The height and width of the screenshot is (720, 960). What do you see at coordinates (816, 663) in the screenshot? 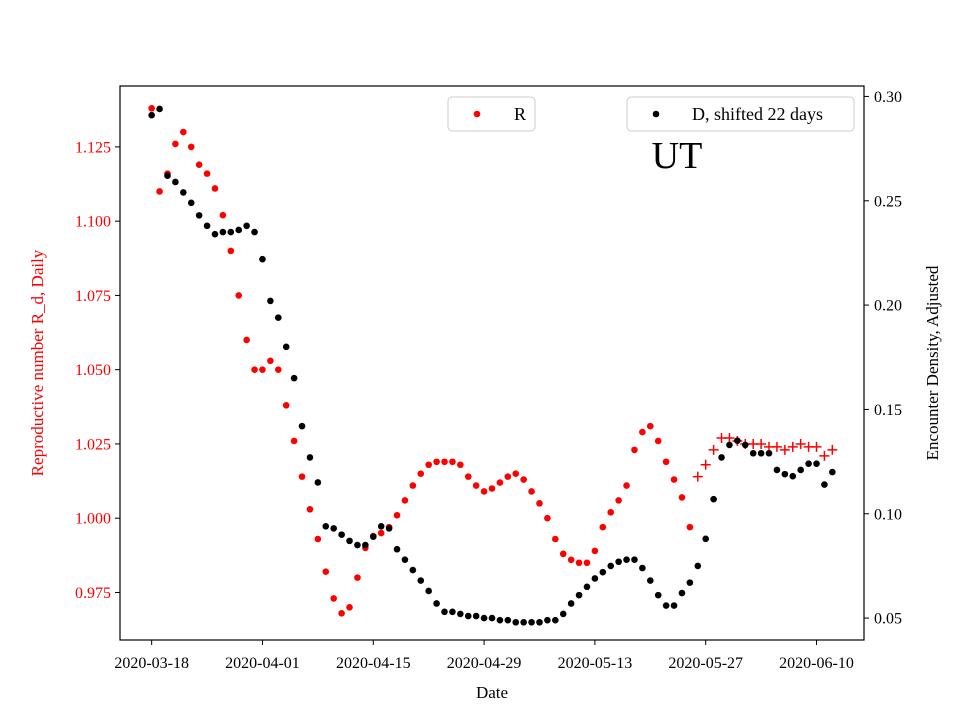
I see `x-tick-label: 2020-06-10` at bounding box center [816, 663].